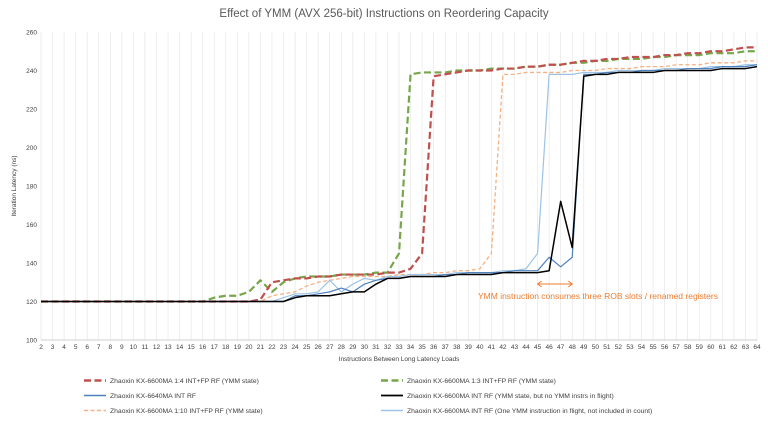 Image resolution: width=768 pixels, height=426 pixels. What do you see at coordinates (145, 347) in the screenshot?
I see `x-tick-label: 11` at bounding box center [145, 347].